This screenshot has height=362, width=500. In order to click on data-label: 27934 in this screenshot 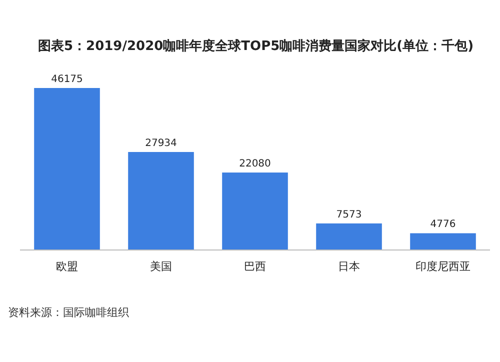, I will do `click(161, 143)`.